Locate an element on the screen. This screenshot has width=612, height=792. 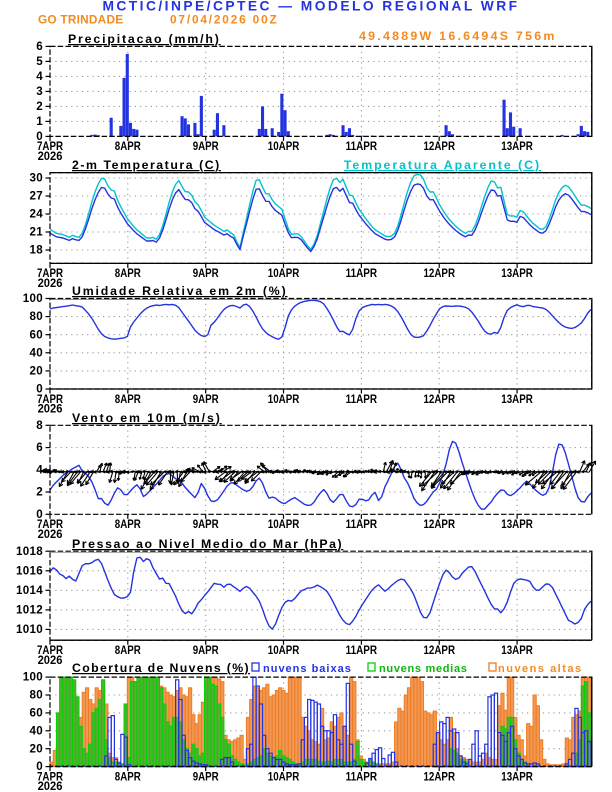
svg-text: 1016 is located at coordinates (29, 570).